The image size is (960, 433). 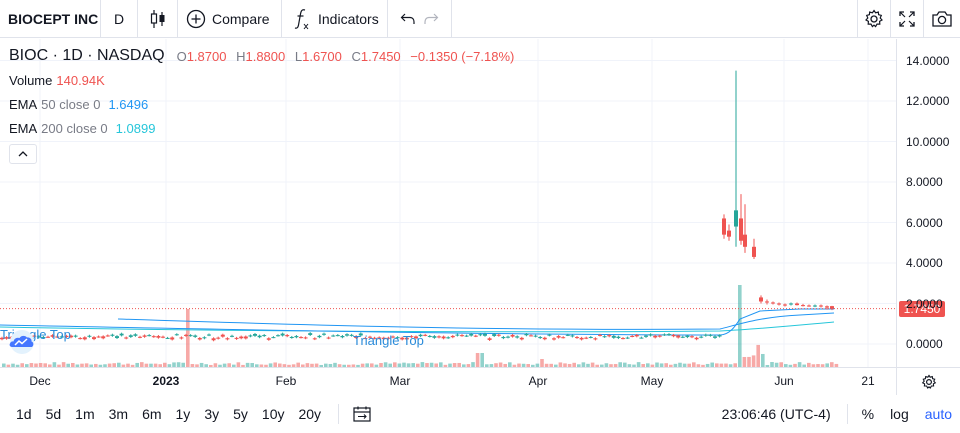 What do you see at coordinates (240, 414) in the screenshot?
I see `range-button-5y: 5y` at bounding box center [240, 414].